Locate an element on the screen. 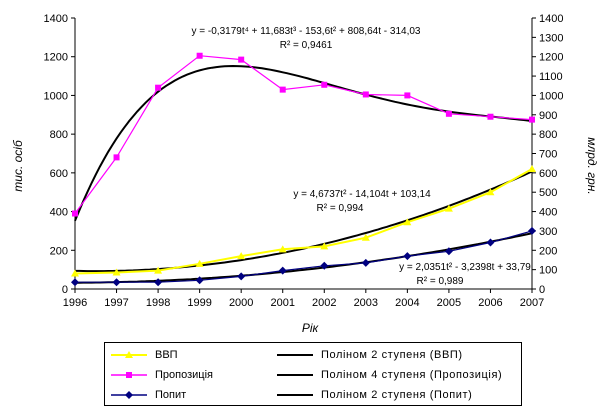 The image size is (606, 413). y-axis-right-title: млрд. грн. is located at coordinates (592, 166).